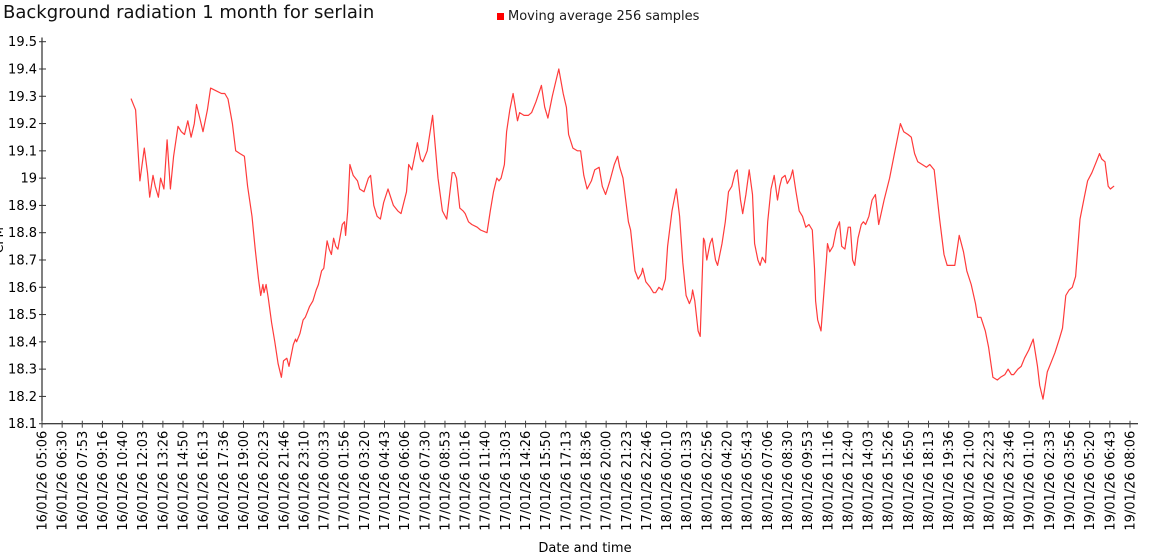 This screenshot has height=560, width=1150. Describe the element at coordinates (506, 481) in the screenshot. I see `x-tick-label: 17/01/26 13:03` at that location.